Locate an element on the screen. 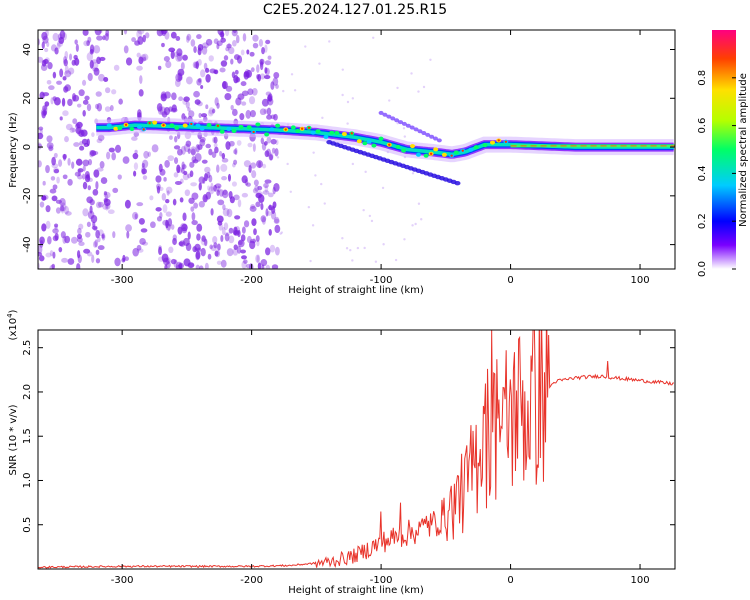  spectrogram-x-tick-label: 0 is located at coordinates (510, 280).